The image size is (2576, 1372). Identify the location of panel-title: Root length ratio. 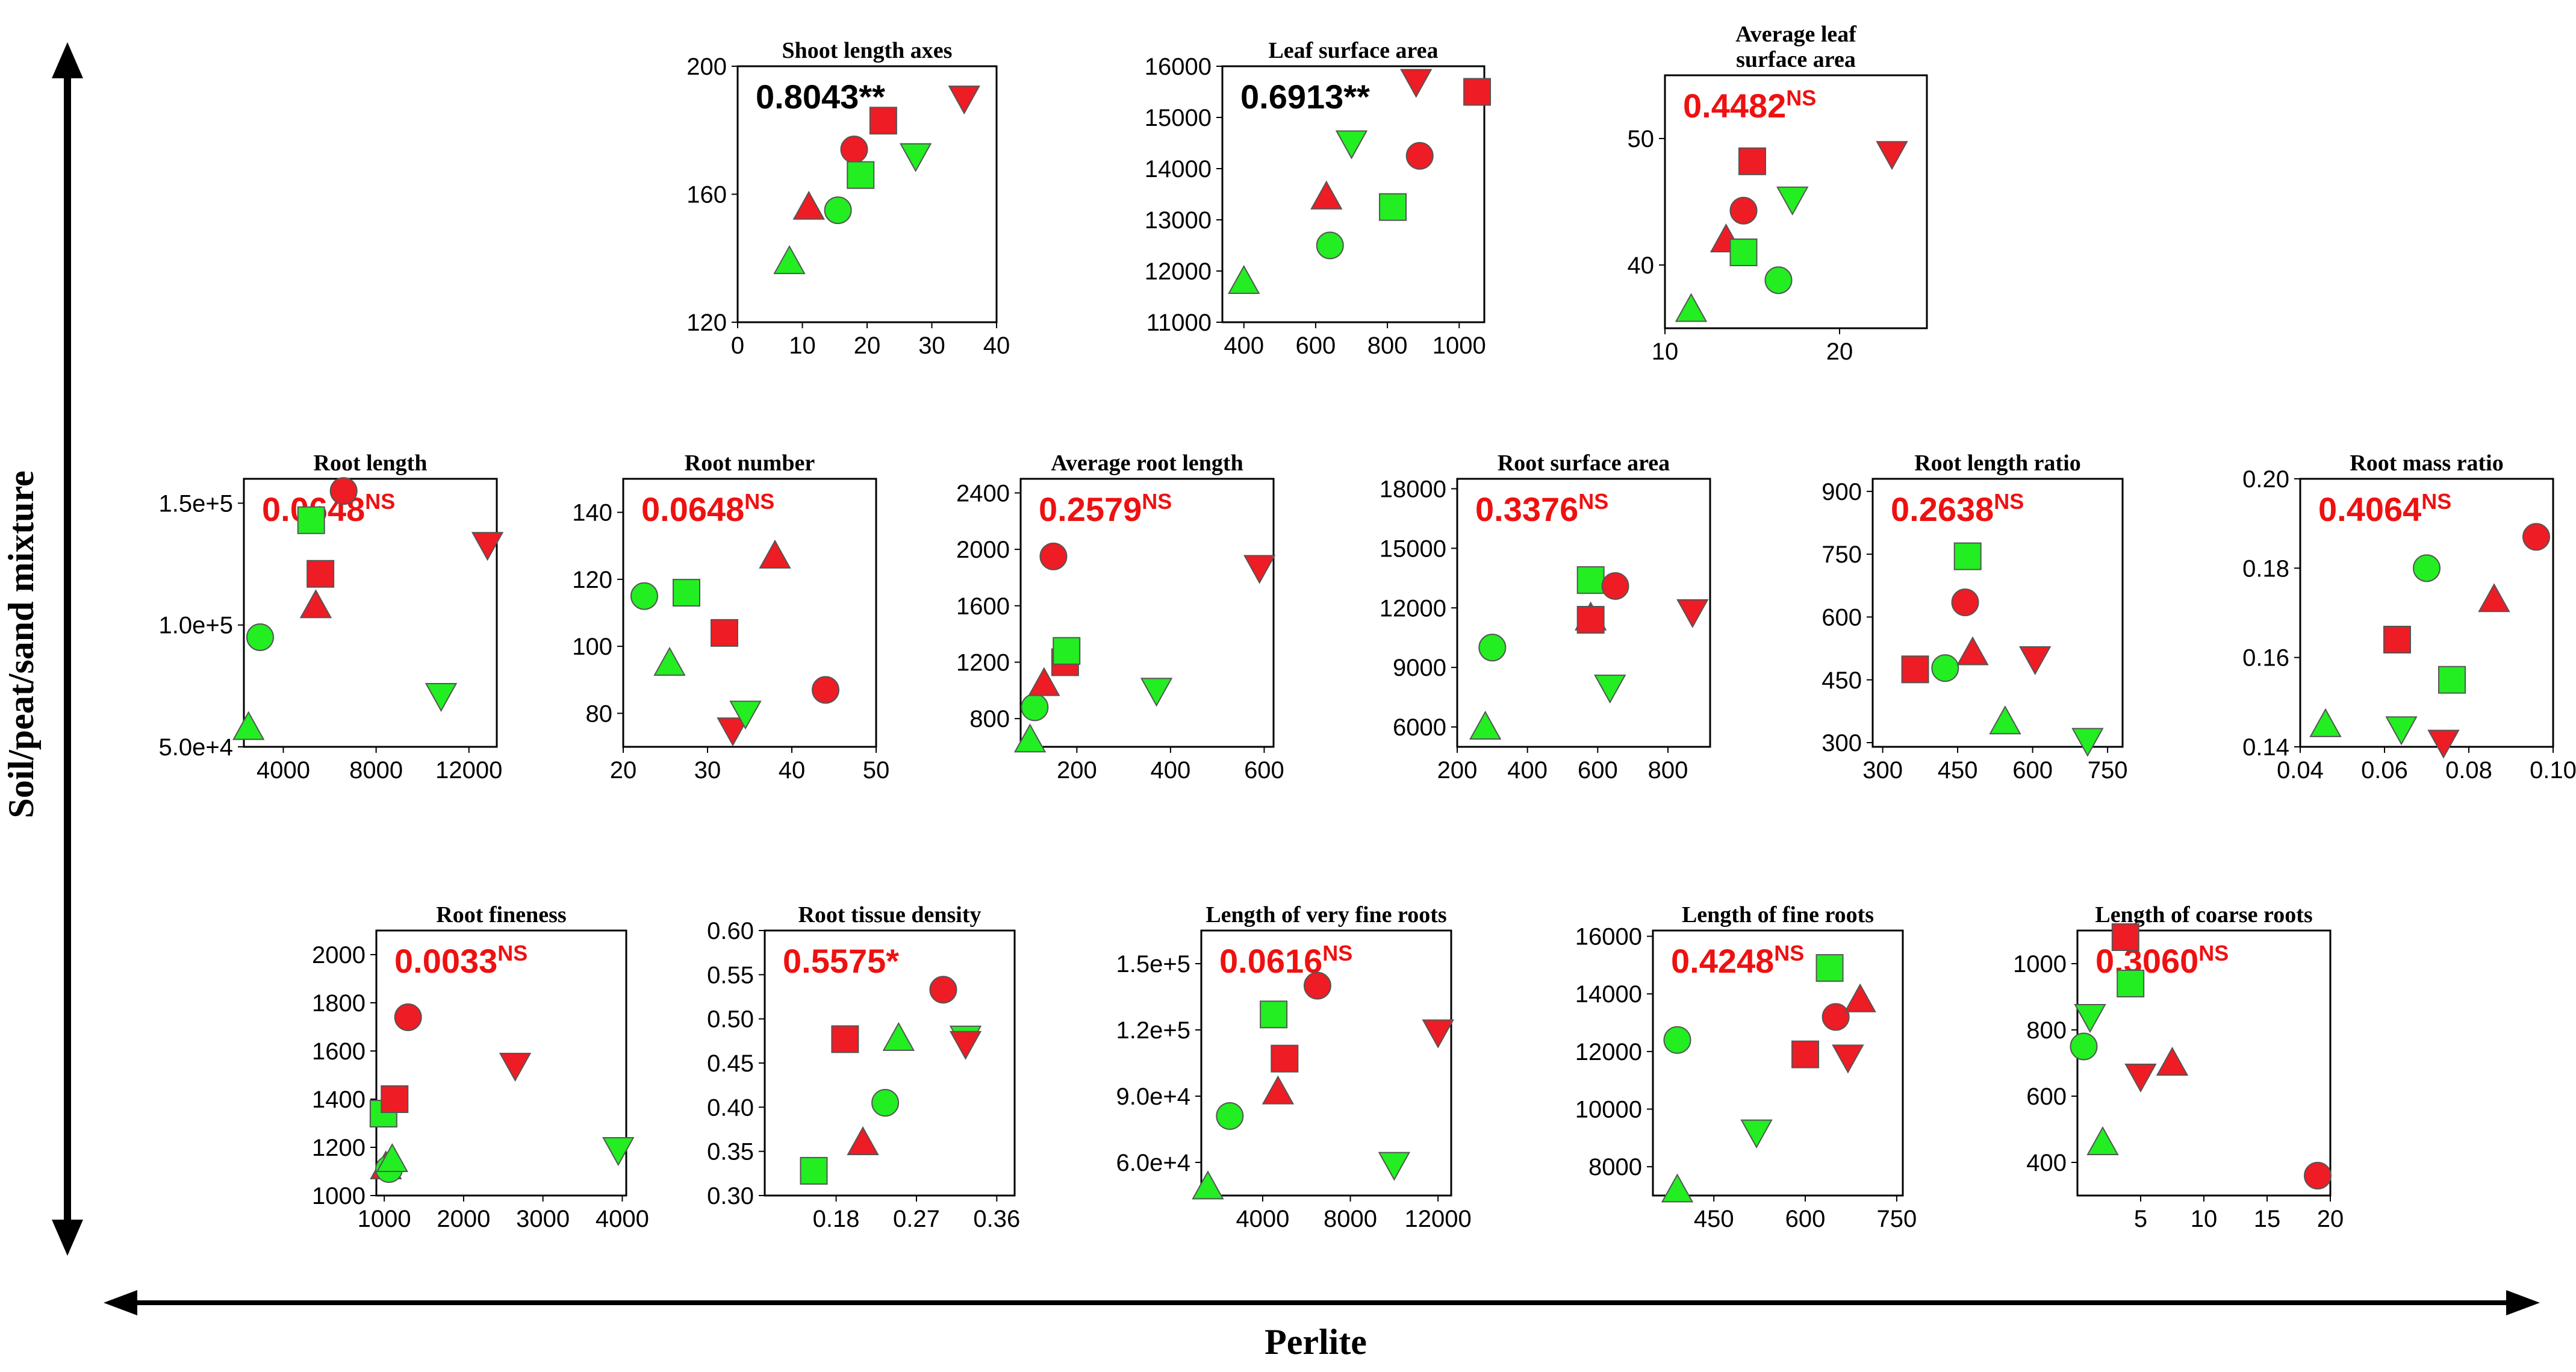
(1997, 463).